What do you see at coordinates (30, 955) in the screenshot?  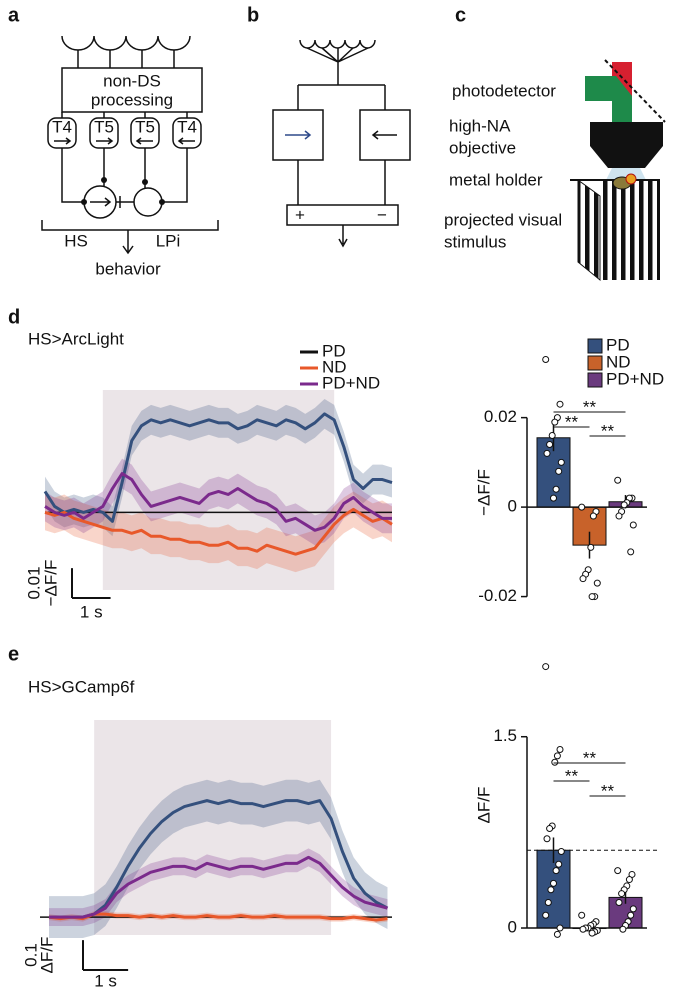 I see `y-scalebar-label: 0.1` at bounding box center [30, 955].